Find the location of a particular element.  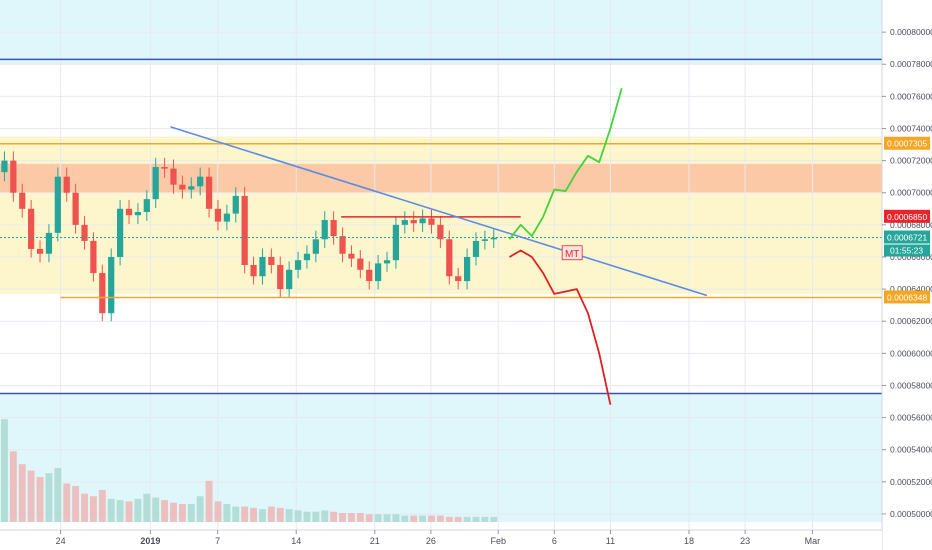

price-tick-label: 0.00076000 is located at coordinates (911, 96).